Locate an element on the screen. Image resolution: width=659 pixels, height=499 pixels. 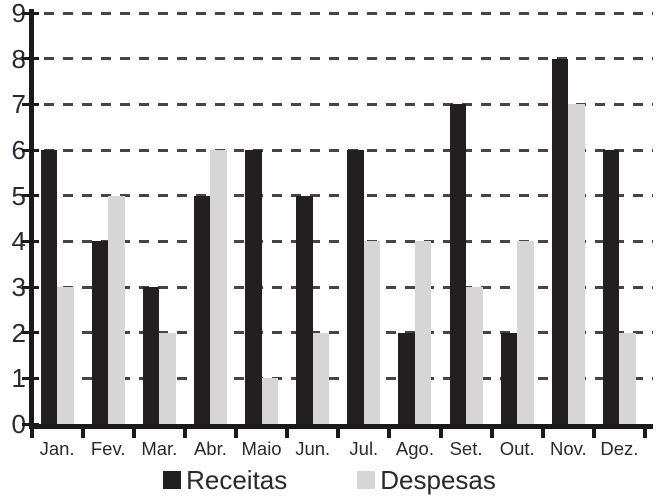
bar-receitas-fev is located at coordinates (100, 332).